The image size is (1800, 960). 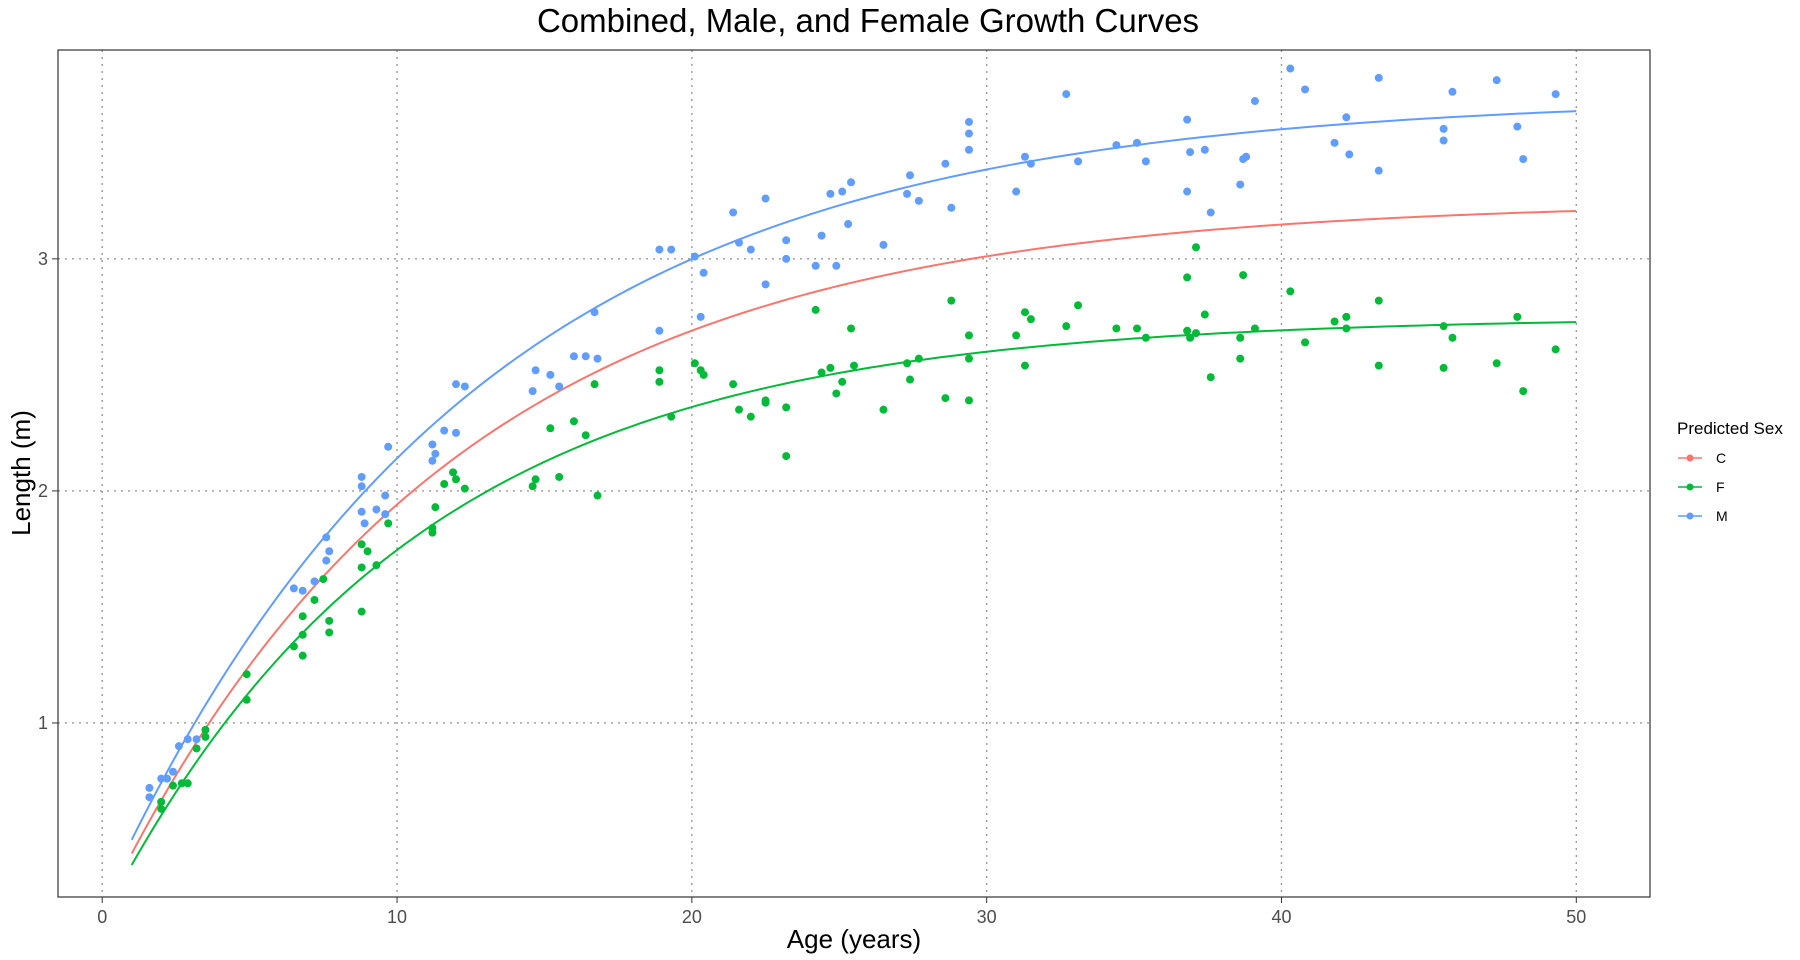 What do you see at coordinates (1720, 487) in the screenshot?
I see `legend-label-F: F` at bounding box center [1720, 487].